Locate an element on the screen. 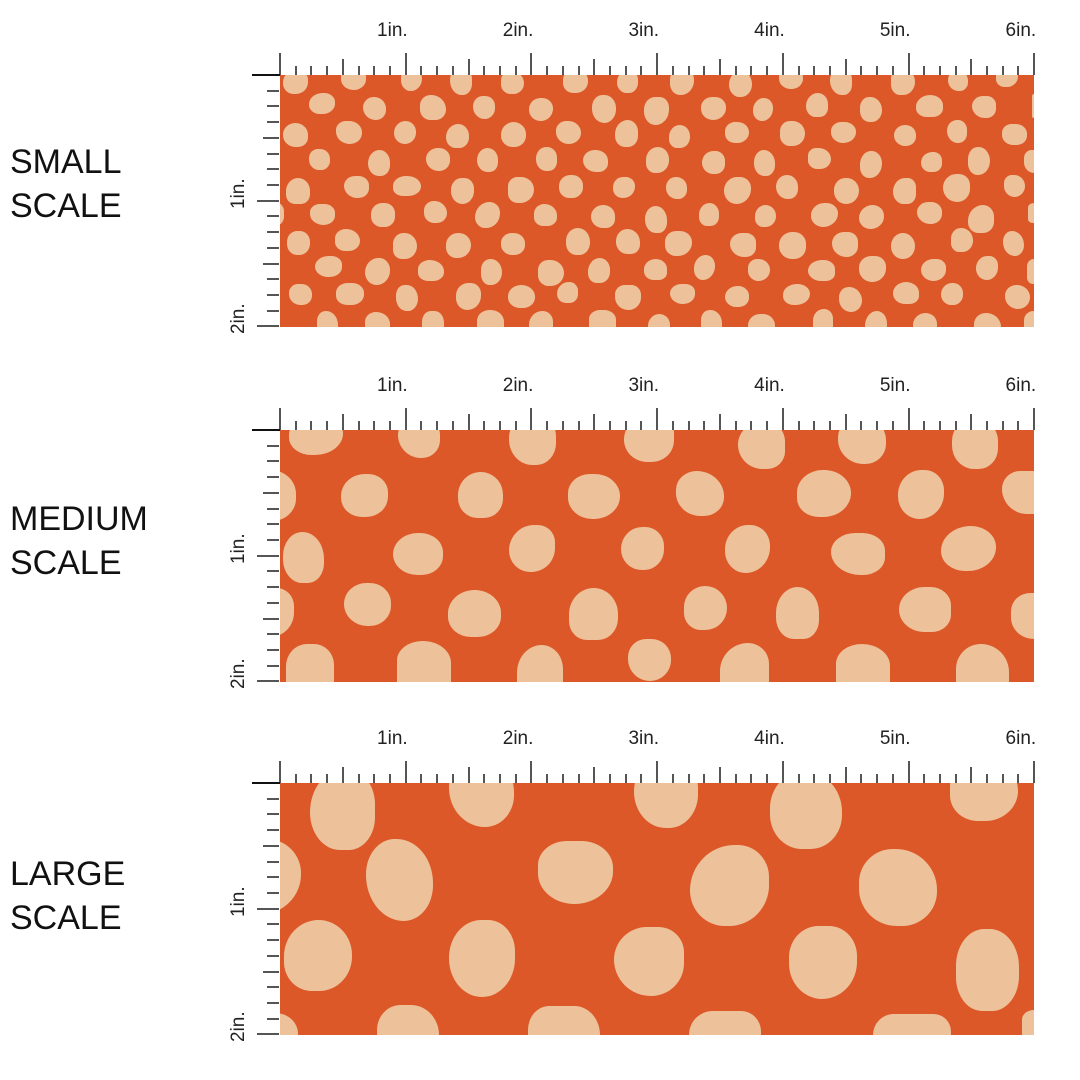  scale-label-line1: LARGE is located at coordinates (68, 874).